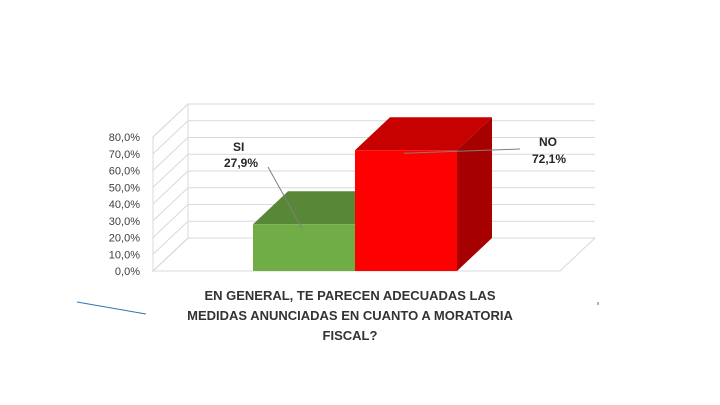 The height and width of the screenshot is (405, 720). Describe the element at coordinates (111, 308) in the screenshot. I see `decorative-line` at that location.